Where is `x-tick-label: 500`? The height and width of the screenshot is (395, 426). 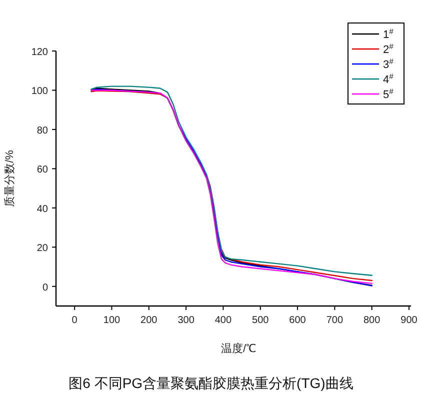 x-tick-label: 500 is located at coordinates (261, 320).